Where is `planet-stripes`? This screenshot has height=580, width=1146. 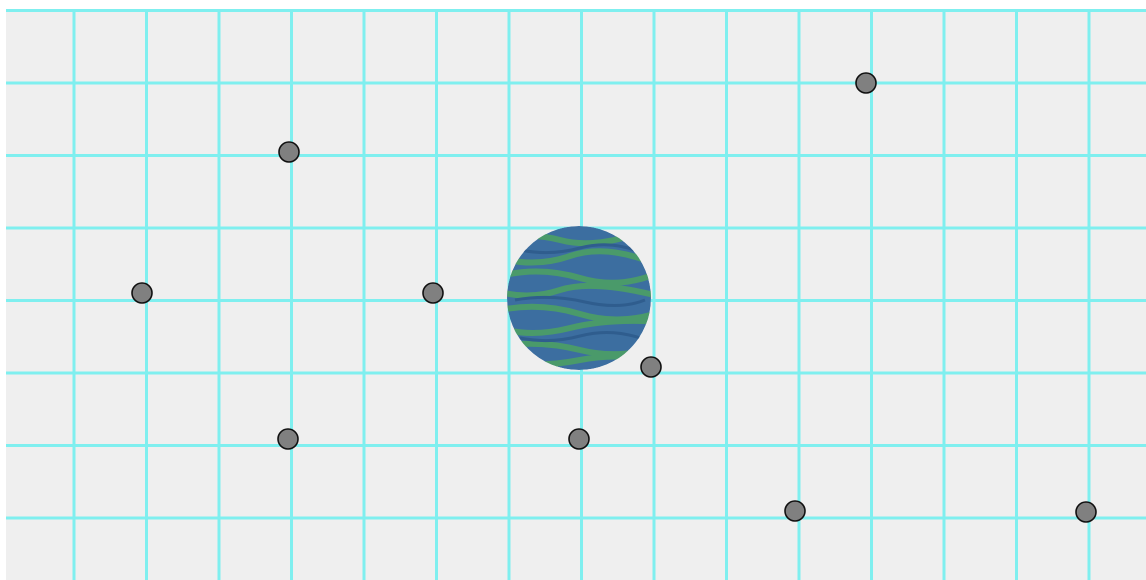 planet-stripes is located at coordinates (579, 297).